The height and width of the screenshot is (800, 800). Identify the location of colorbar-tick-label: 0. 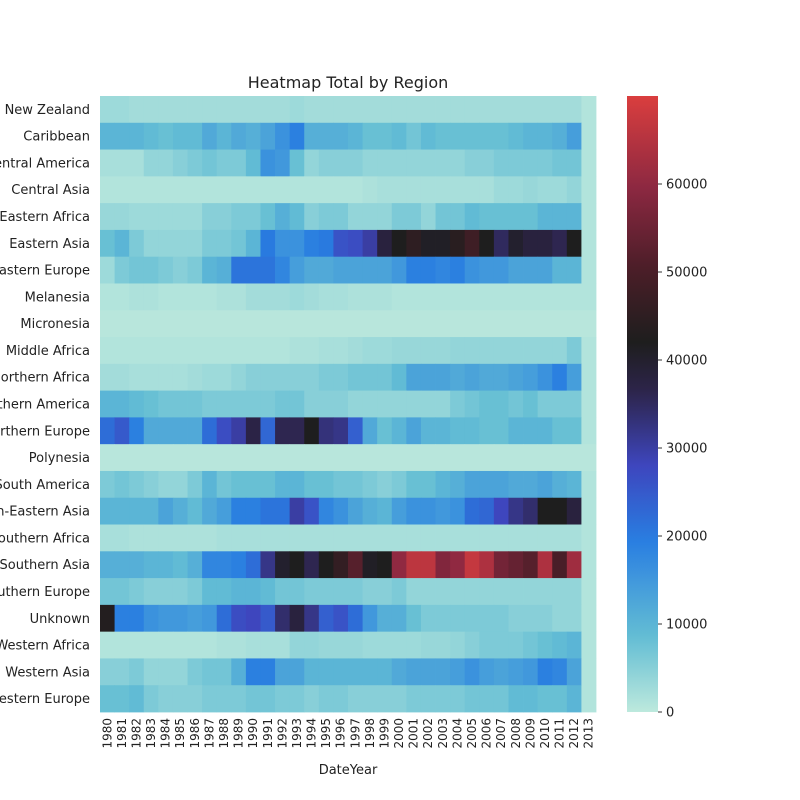
(670, 713).